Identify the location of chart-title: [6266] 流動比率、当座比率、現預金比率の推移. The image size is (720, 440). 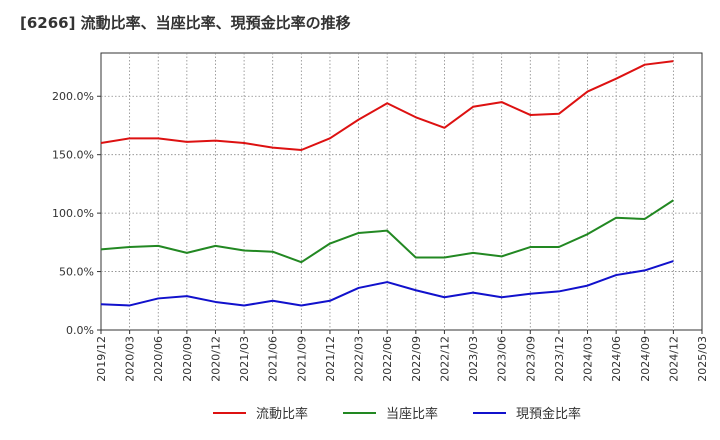
(185, 23).